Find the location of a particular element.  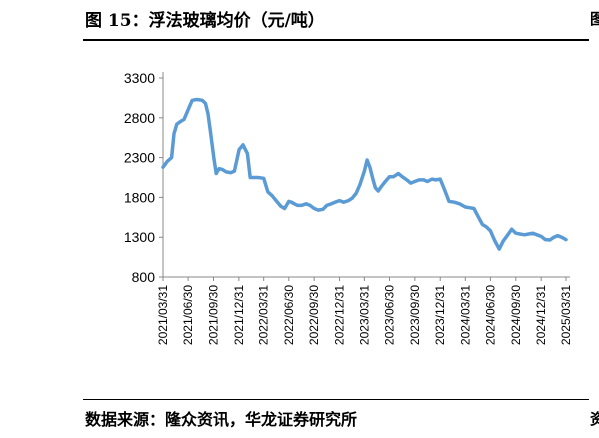

source-rule is located at coordinates (336, 399).